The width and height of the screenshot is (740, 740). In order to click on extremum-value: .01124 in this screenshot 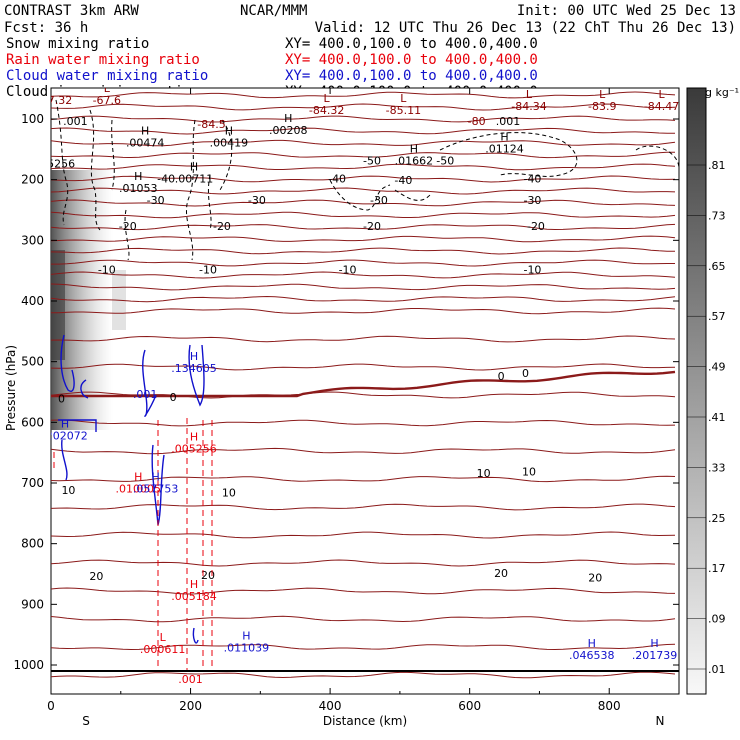, I will do `click(504, 148)`.